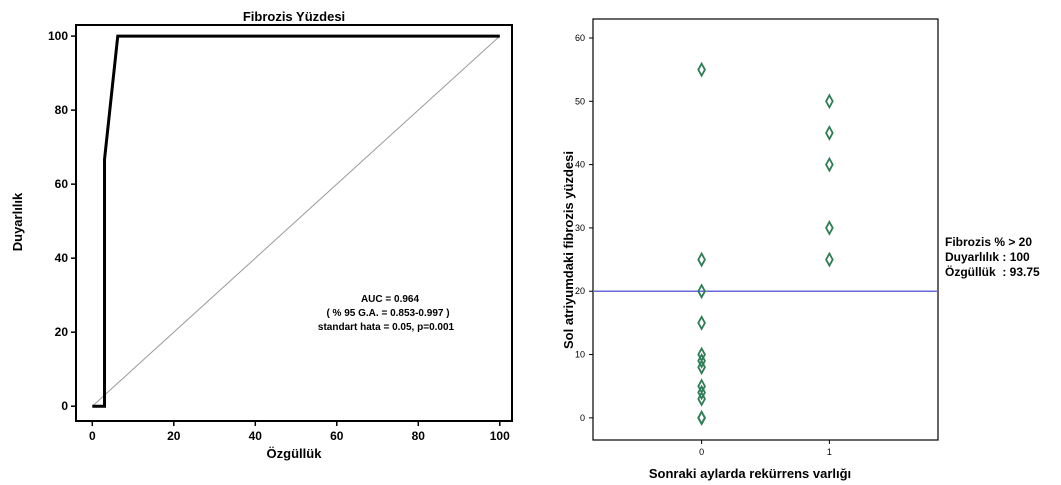 The width and height of the screenshot is (1061, 485). What do you see at coordinates (580, 355) in the screenshot?
I see `scatter-y-tick-label: 10` at bounding box center [580, 355].